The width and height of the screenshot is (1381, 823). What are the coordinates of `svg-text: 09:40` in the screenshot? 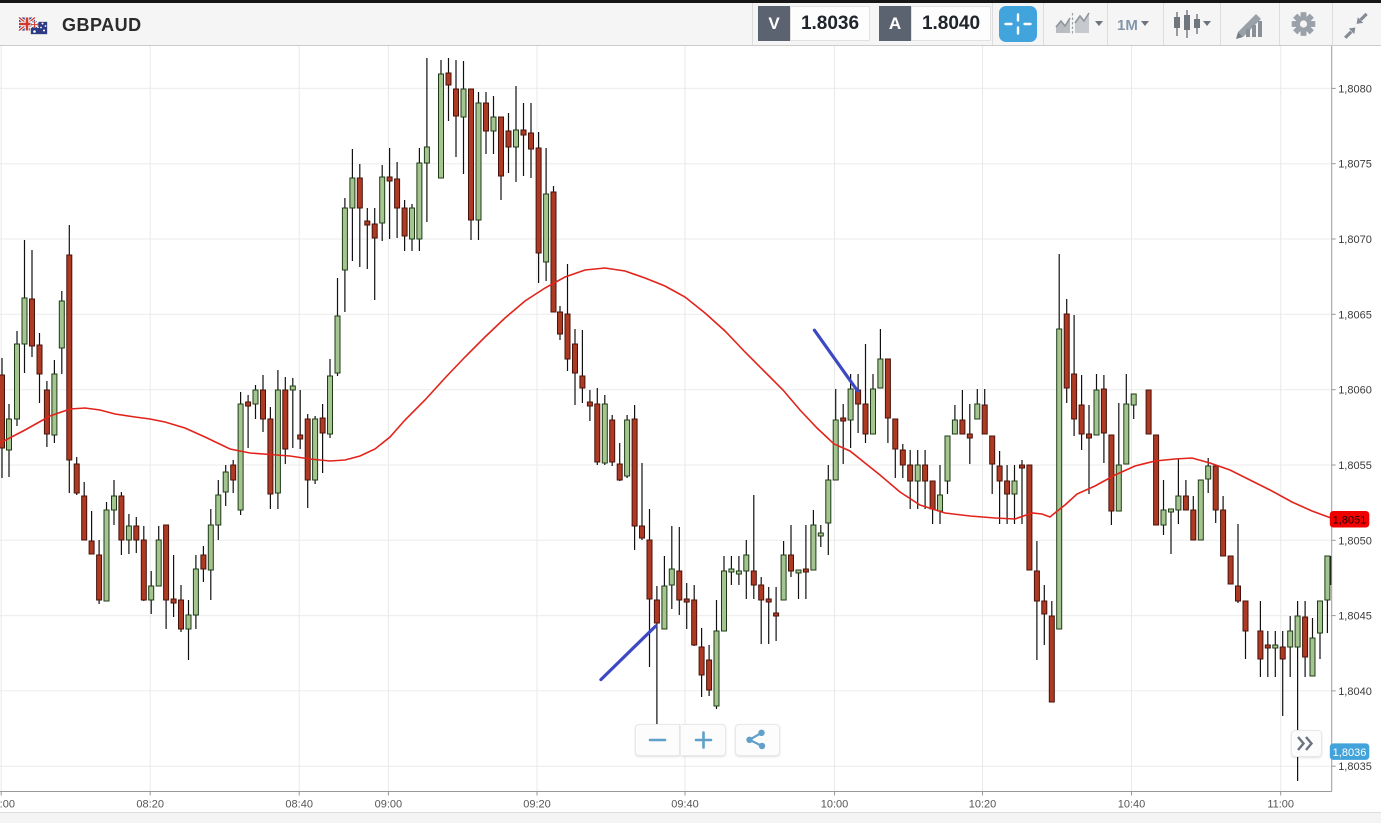 It's located at (685, 805).